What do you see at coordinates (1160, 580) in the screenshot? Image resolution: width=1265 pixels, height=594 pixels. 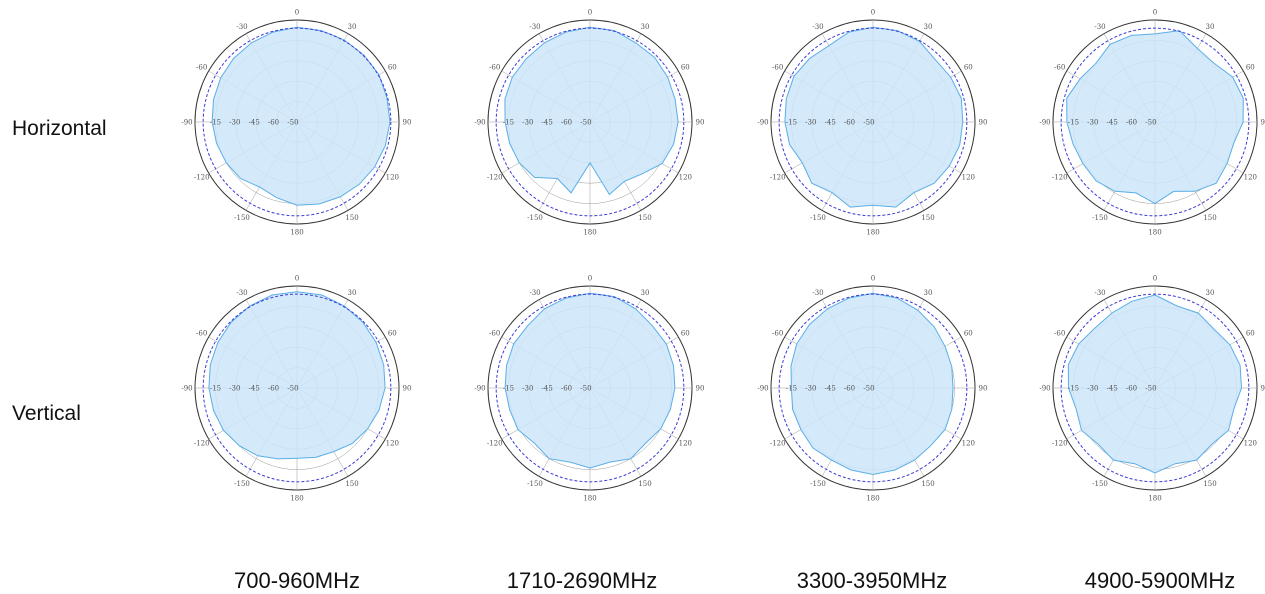 I see `column-label-band-4: 4900-5900MHz` at bounding box center [1160, 580].